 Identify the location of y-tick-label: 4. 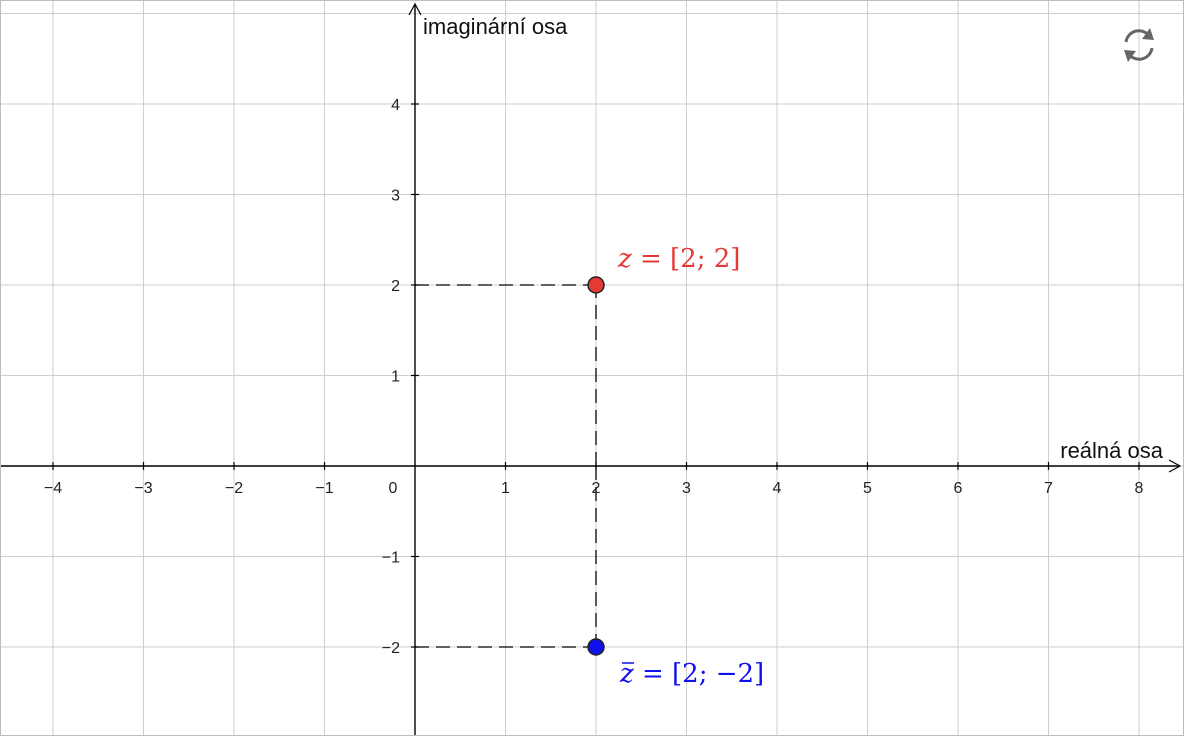
(395, 105).